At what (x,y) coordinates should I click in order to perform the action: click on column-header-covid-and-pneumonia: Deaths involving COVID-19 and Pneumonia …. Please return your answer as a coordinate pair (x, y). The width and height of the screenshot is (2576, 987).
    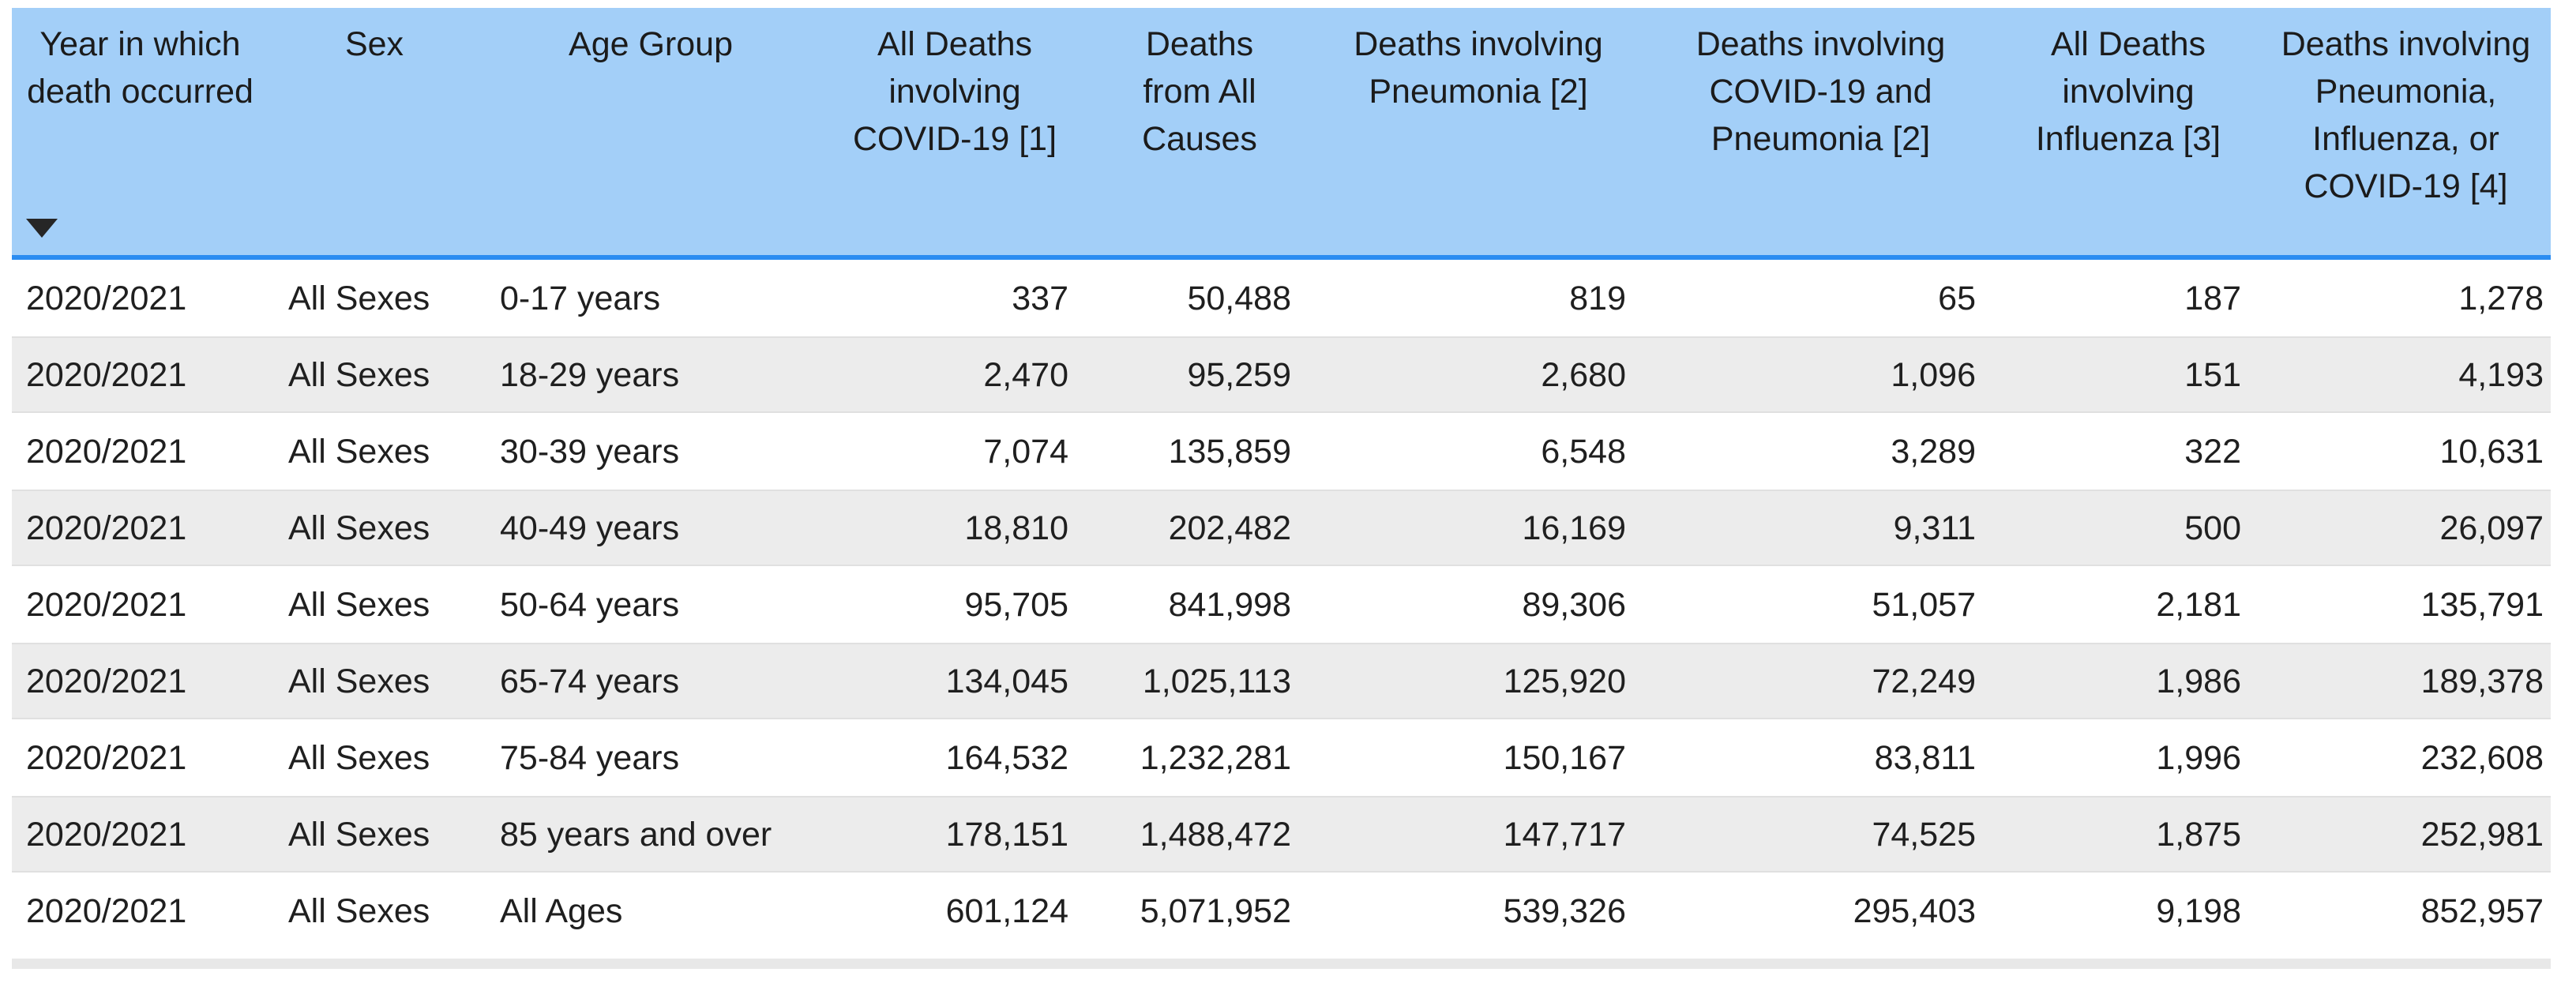
    Looking at the image, I should click on (1821, 131).